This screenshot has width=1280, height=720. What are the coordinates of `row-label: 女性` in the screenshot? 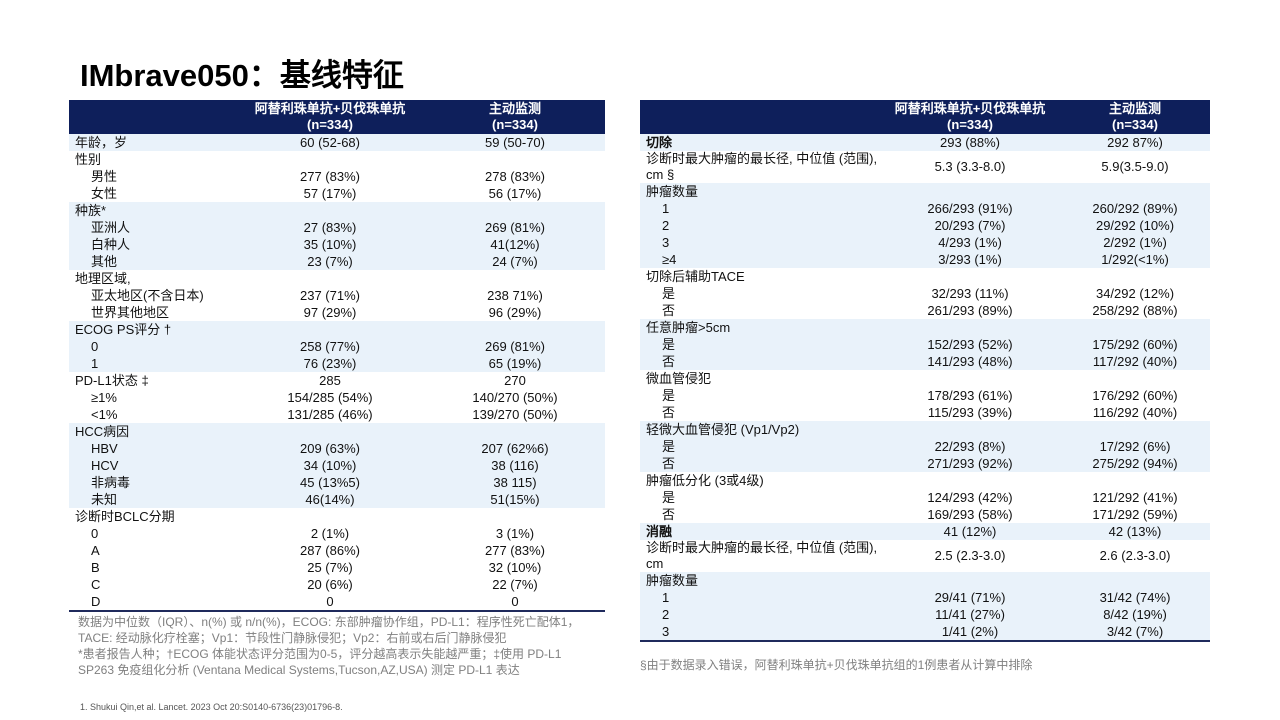 It's located at (104, 193).